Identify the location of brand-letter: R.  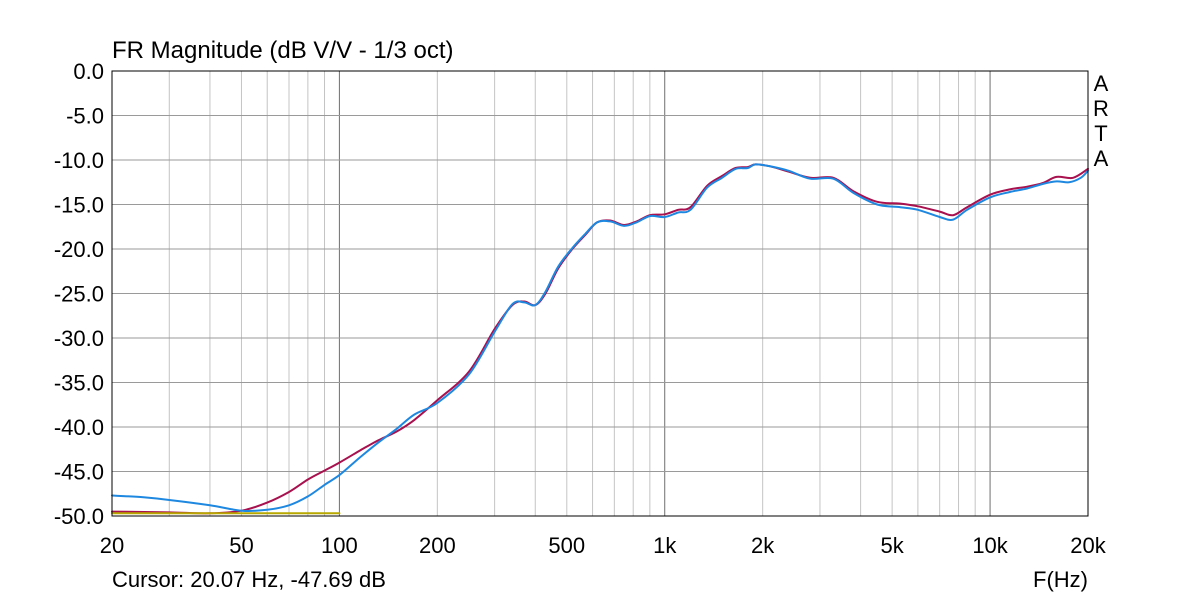
(1101, 108).